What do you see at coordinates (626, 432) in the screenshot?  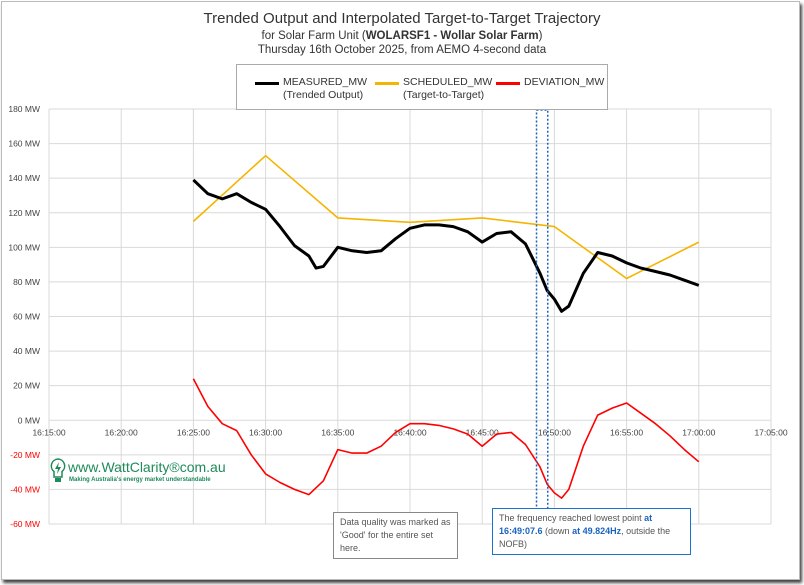 I see `x-tick-label: 16:55:00` at bounding box center [626, 432].